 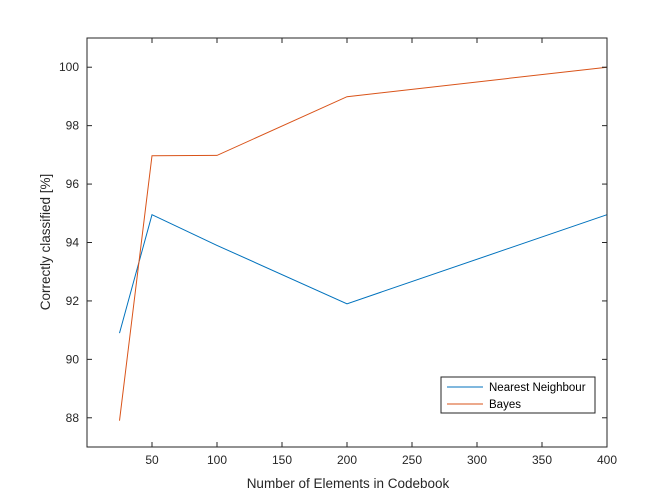 I want to click on legend-box, so click(x=518, y=395).